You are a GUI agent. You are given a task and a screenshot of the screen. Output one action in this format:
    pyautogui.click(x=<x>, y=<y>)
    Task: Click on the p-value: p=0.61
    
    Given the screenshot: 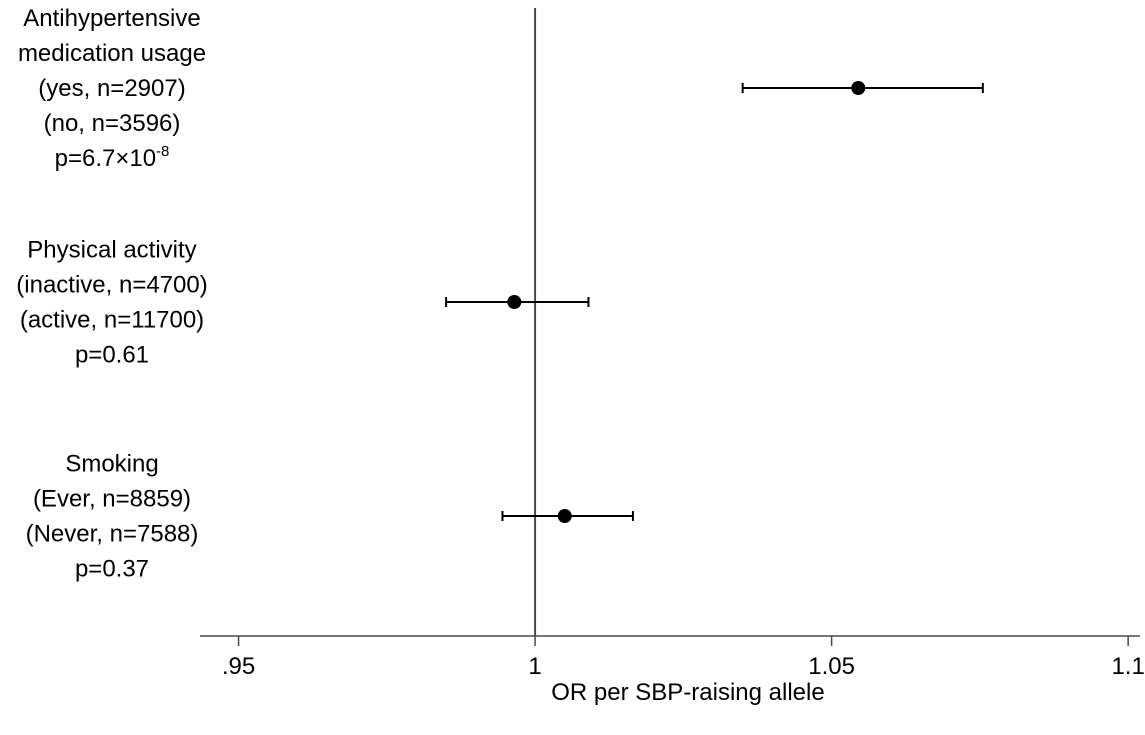 What is the action you would take?
    pyautogui.click(x=112, y=355)
    